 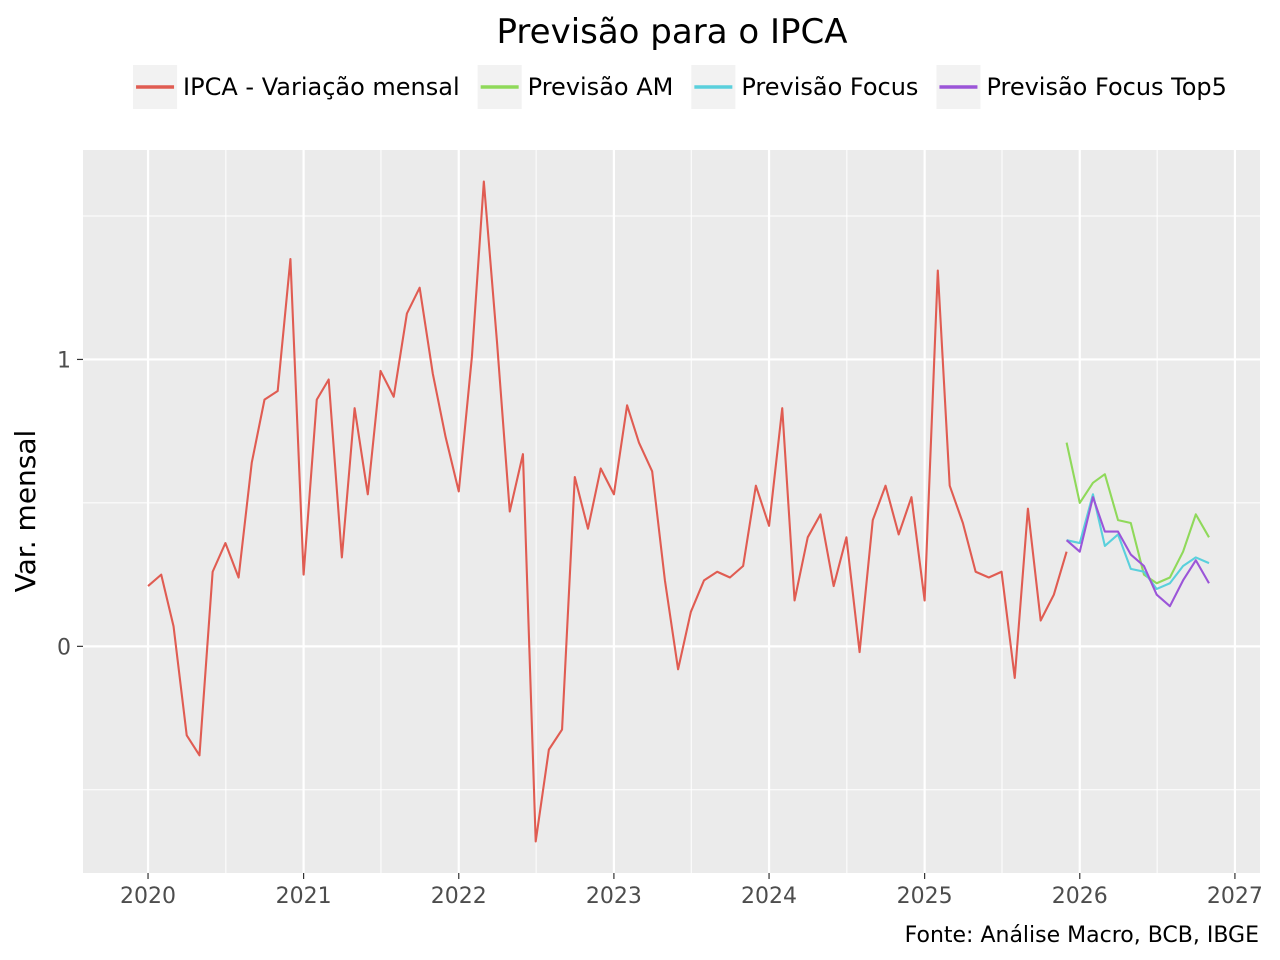 I want to click on y-tick-label: 1, so click(x=64, y=360).